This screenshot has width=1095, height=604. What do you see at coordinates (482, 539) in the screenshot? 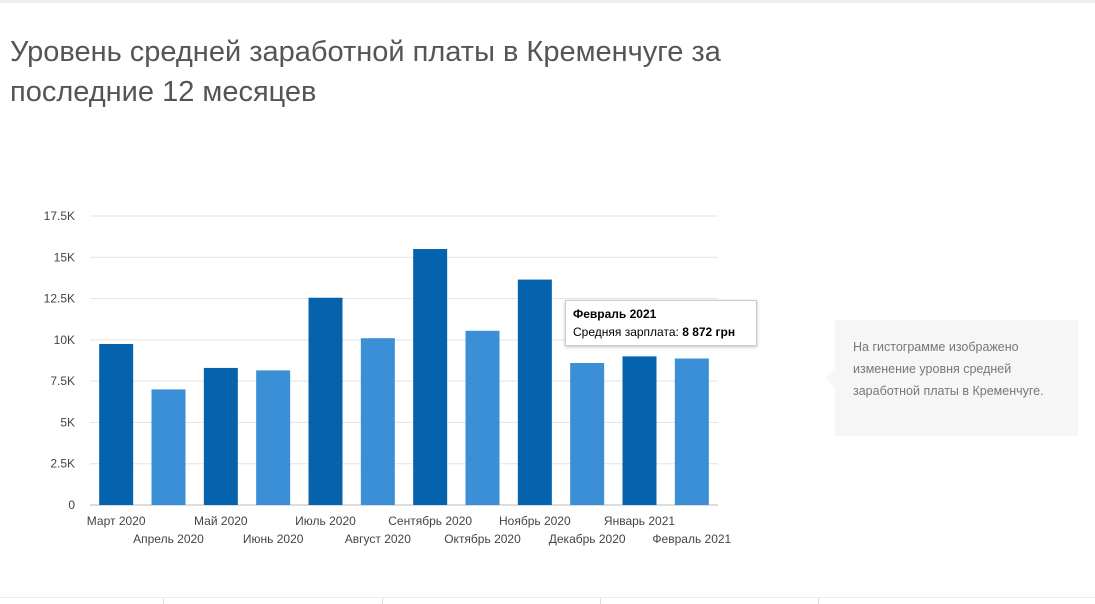
I see `x-tick-label: Октябрь 2020` at bounding box center [482, 539].